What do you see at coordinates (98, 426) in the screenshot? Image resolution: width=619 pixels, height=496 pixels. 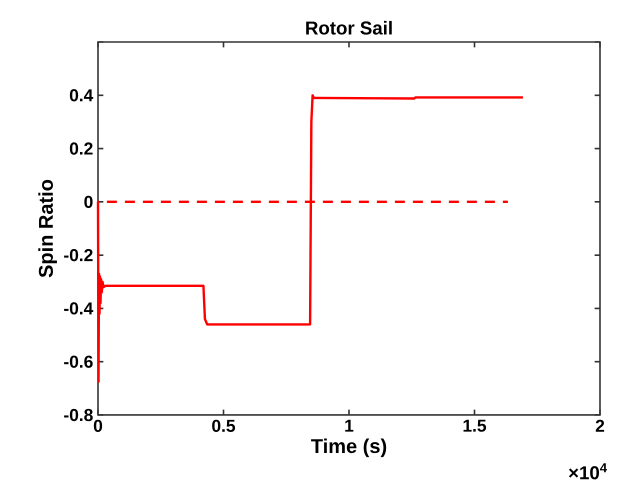 I see `x-tick-label: 0` at bounding box center [98, 426].